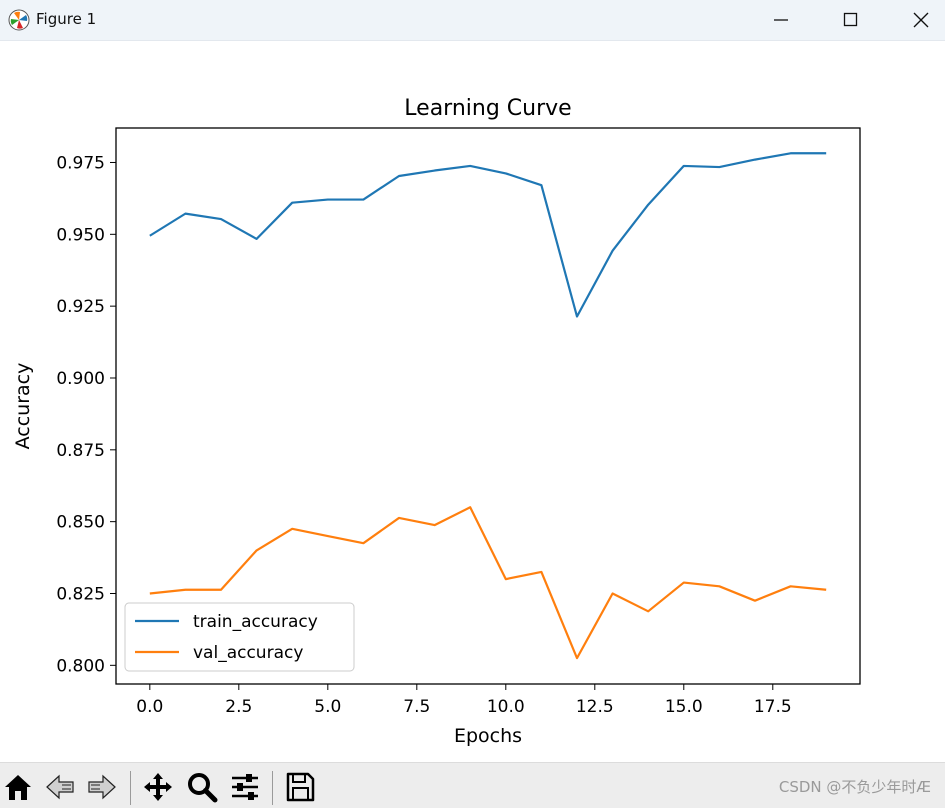 This screenshot has width=945, height=808. Describe the element at coordinates (80, 163) in the screenshot. I see `y-tick-label: 0.975` at that location.